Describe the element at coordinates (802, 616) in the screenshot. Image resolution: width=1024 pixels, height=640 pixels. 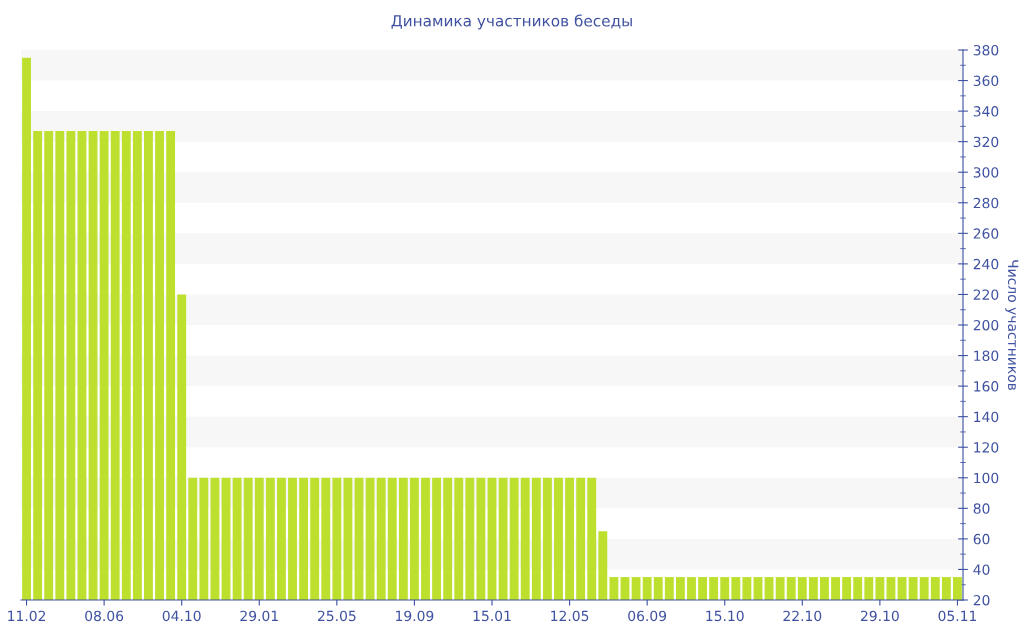
I see `x-tick-label: 22.10` at that location.